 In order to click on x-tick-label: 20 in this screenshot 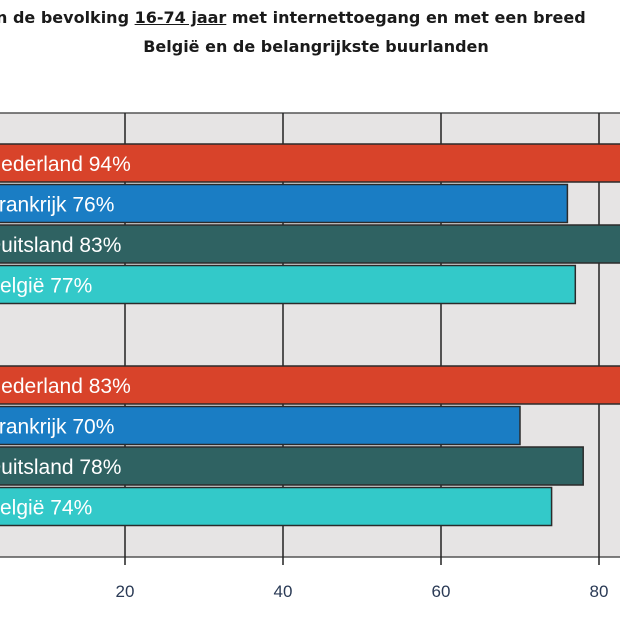, I will do `click(125, 591)`.